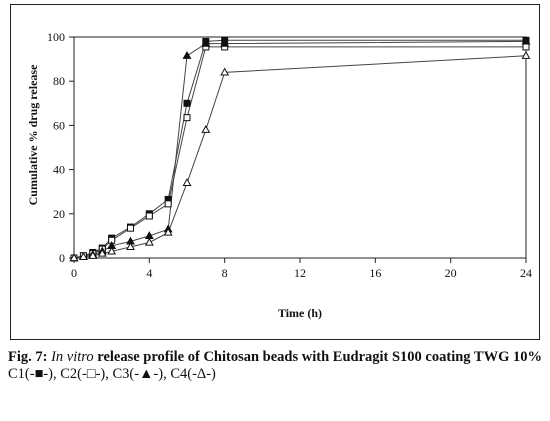  What do you see at coordinates (187, 103) in the screenshot?
I see `data-point-c1` at bounding box center [187, 103].